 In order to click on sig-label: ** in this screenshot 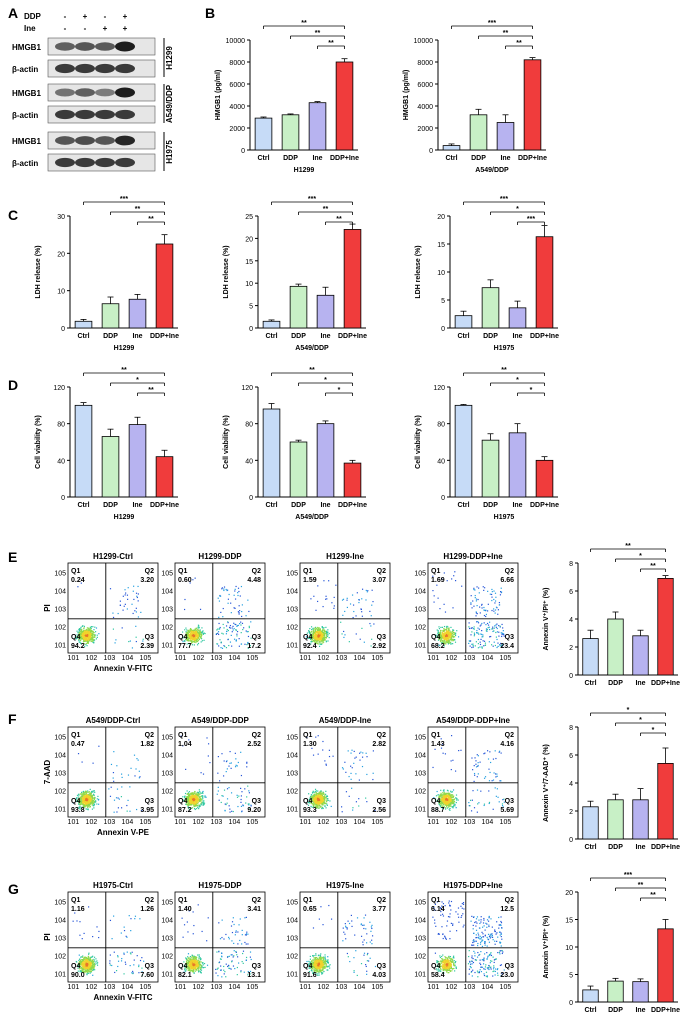, I will do `click(628, 546)`.